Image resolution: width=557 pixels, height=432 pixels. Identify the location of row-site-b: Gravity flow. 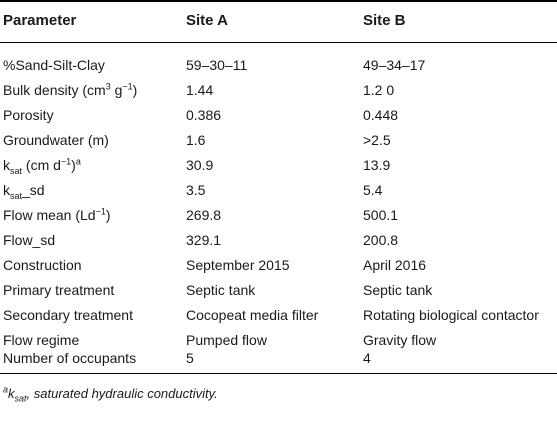
(400, 340).